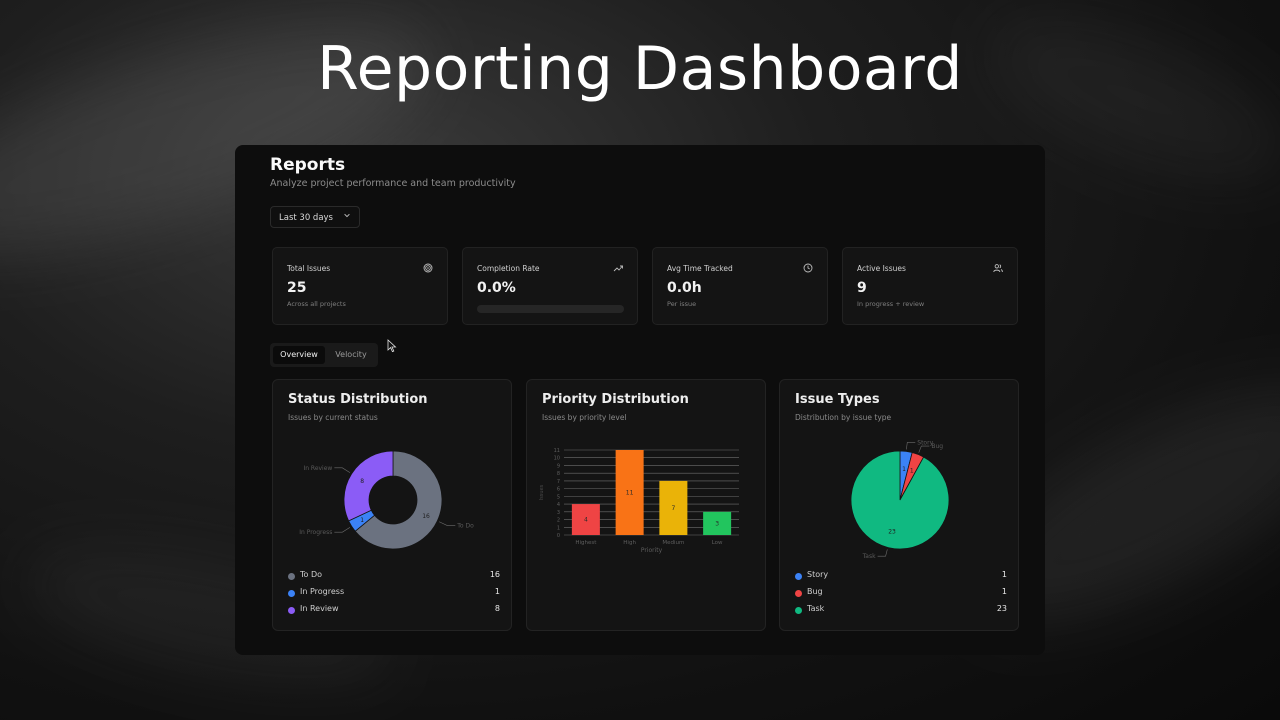 This screenshot has width=1280, height=720. What do you see at coordinates (1001, 608) in the screenshot?
I see `legend-value: 23` at bounding box center [1001, 608].